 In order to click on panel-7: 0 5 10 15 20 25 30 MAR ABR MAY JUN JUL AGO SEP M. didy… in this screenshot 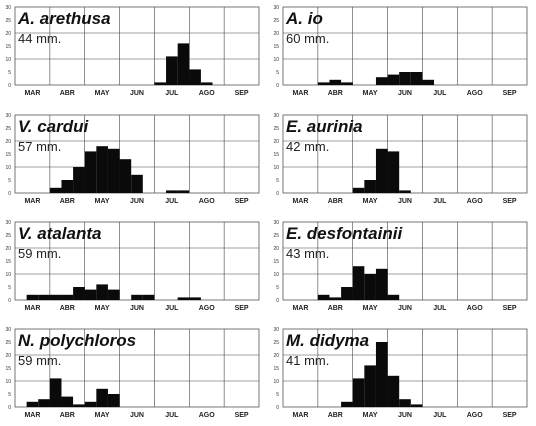, I will do `click(400, 373)`.